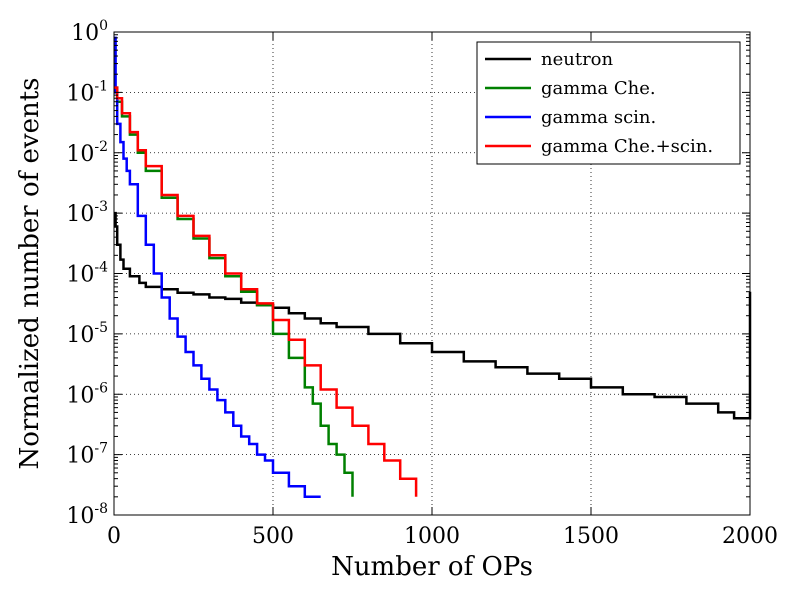  I want to click on legend-label: gamma Che., so click(598, 88).